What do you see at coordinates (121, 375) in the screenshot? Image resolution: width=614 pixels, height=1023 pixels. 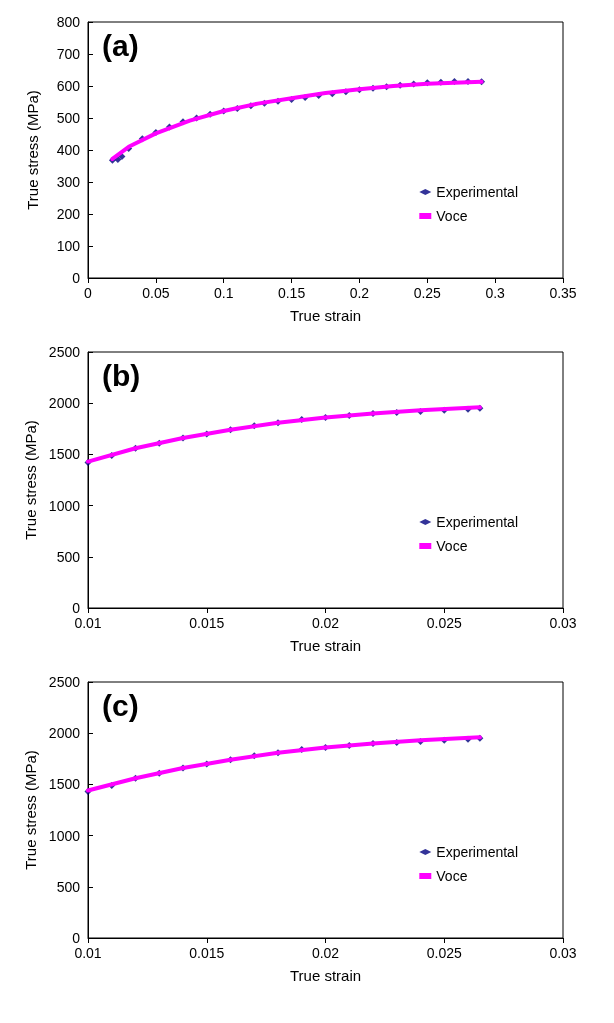 I see `annotation: (b)` at bounding box center [121, 375].